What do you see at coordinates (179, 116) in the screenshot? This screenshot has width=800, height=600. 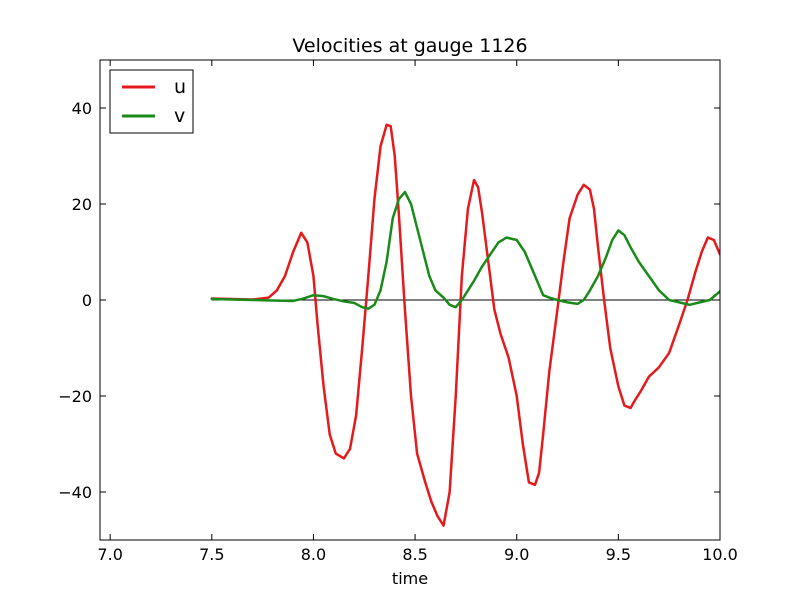 I see `legend-label-v: v` at bounding box center [179, 116].